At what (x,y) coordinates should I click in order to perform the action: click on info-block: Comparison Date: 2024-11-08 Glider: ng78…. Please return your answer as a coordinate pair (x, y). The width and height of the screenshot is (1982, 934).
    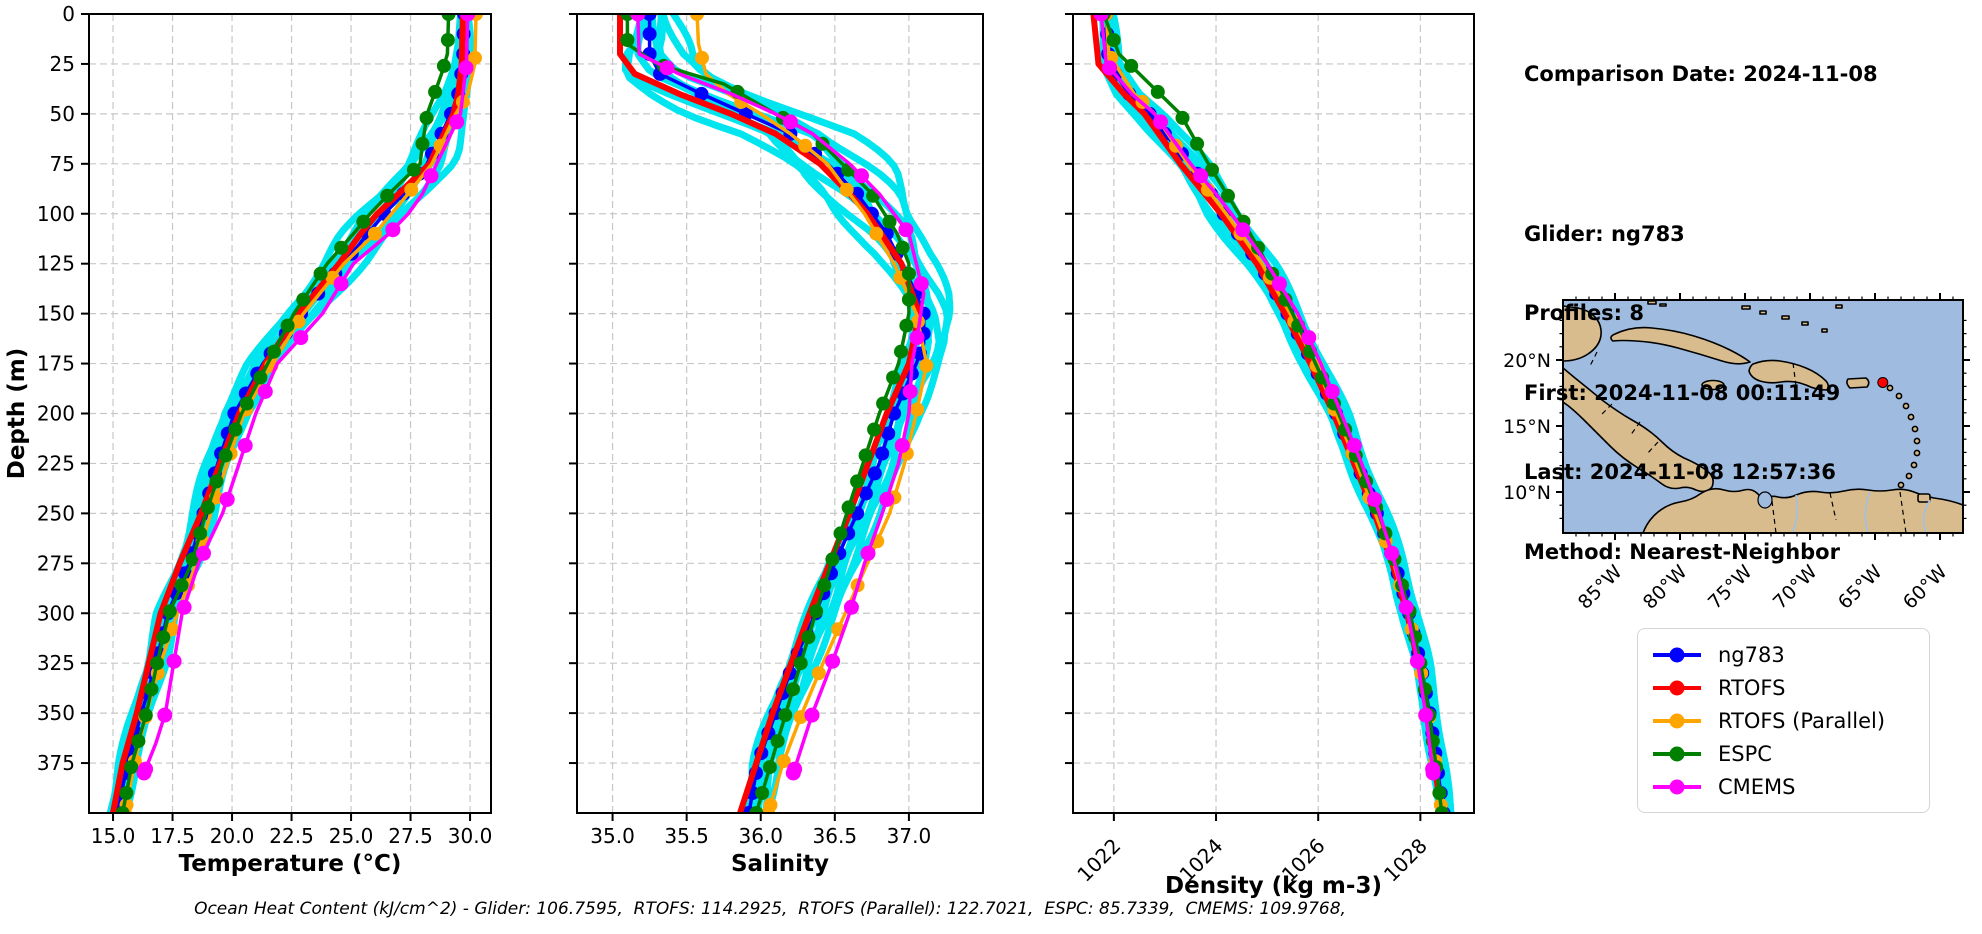
    Looking at the image, I should click on (1701, 313).